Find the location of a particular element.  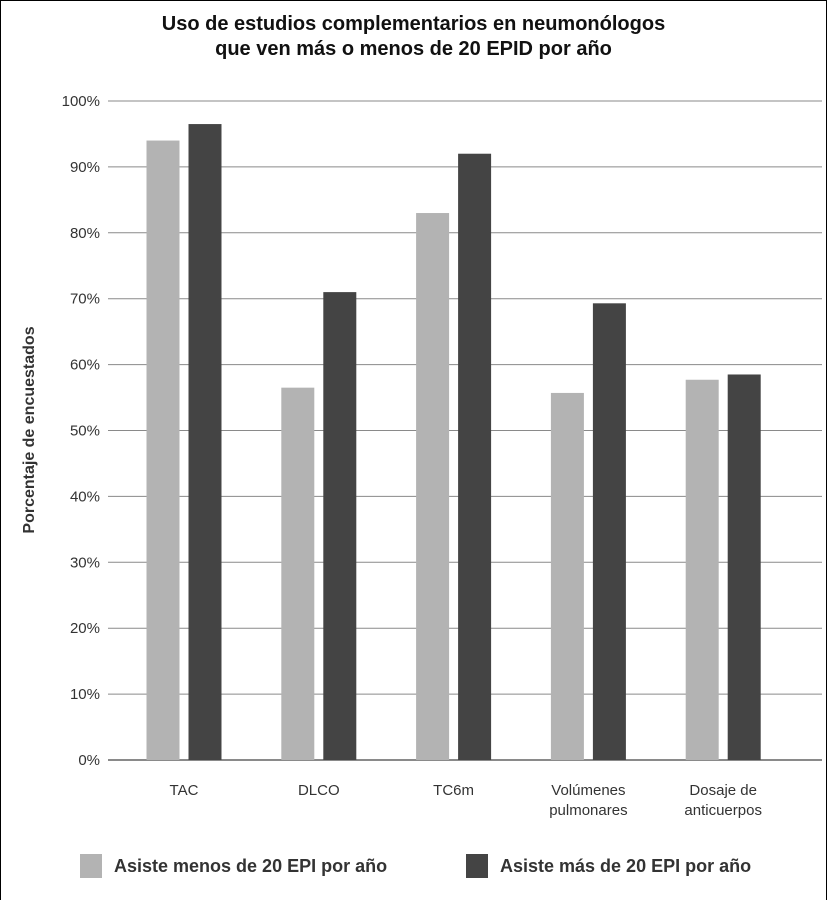

y-tick-label: 80% is located at coordinates (85, 233).